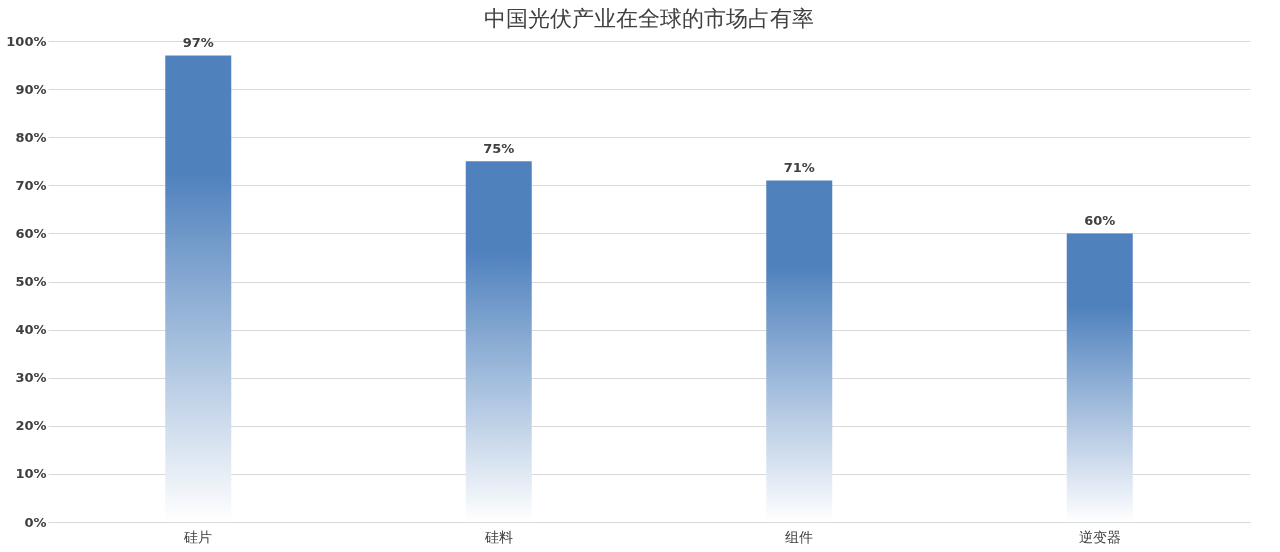 The image size is (1280, 552). I want to click on y-tick-label: 50%, so click(31, 281).